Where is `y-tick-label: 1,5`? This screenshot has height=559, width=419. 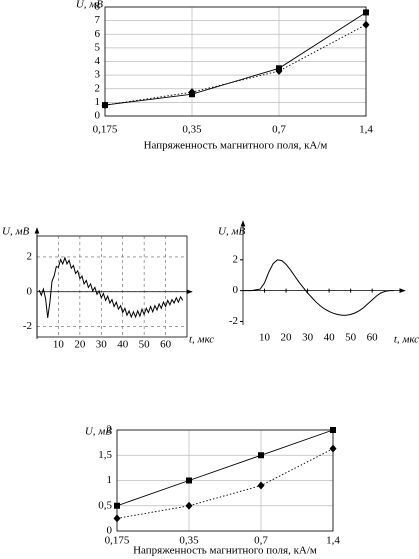 y-tick-label: 1,5 is located at coordinates (105, 455).